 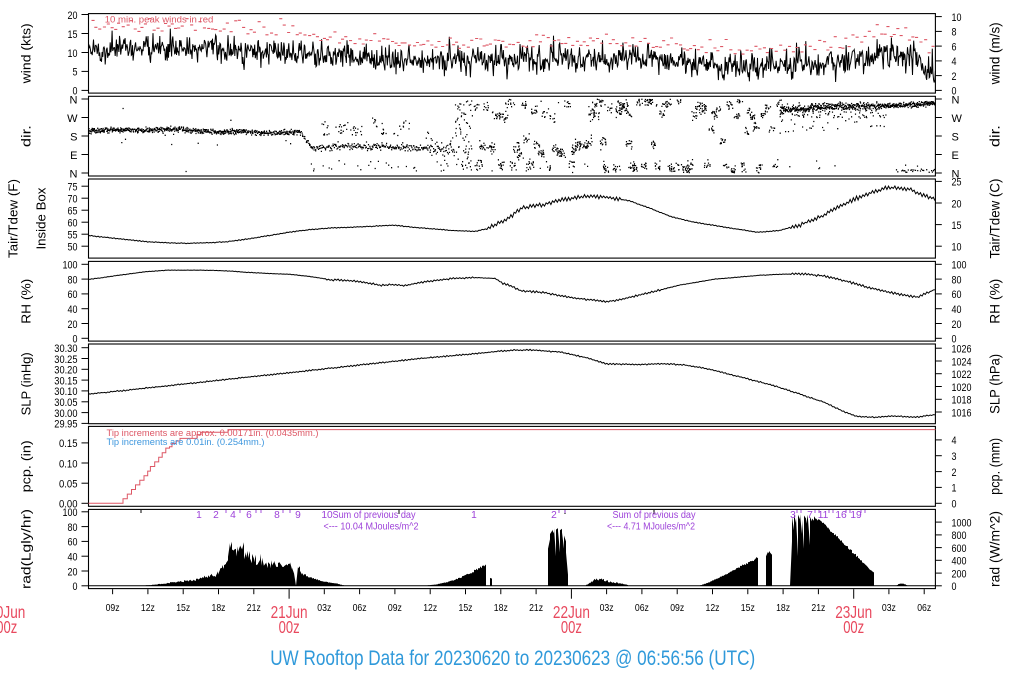 What do you see at coordinates (73, 200) in the screenshot?
I see `svg-text: 70` at bounding box center [73, 200].